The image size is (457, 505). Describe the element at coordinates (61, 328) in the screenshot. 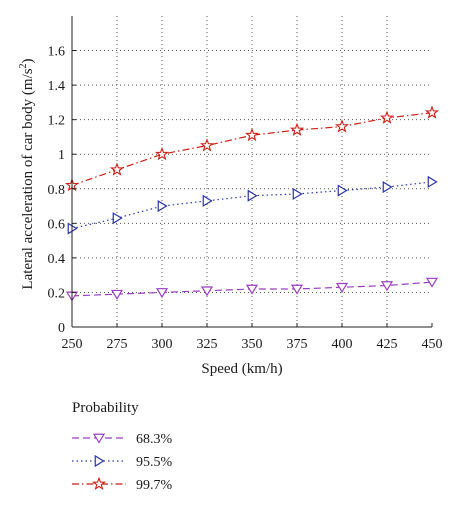

I see `y-tick-label: 0` at that location.